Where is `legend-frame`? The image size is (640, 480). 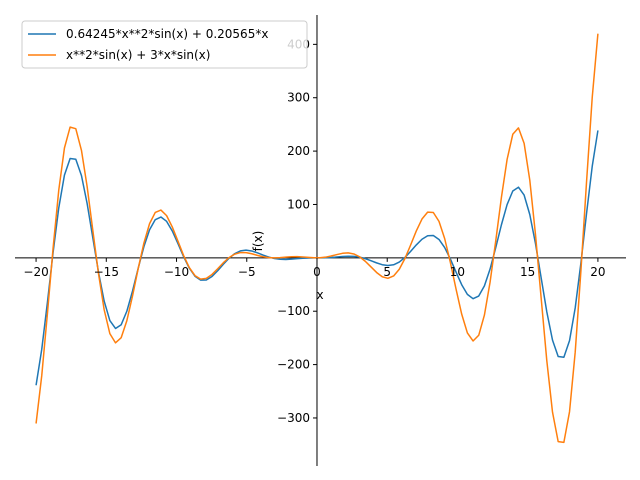
legend-frame is located at coordinates (164, 44).